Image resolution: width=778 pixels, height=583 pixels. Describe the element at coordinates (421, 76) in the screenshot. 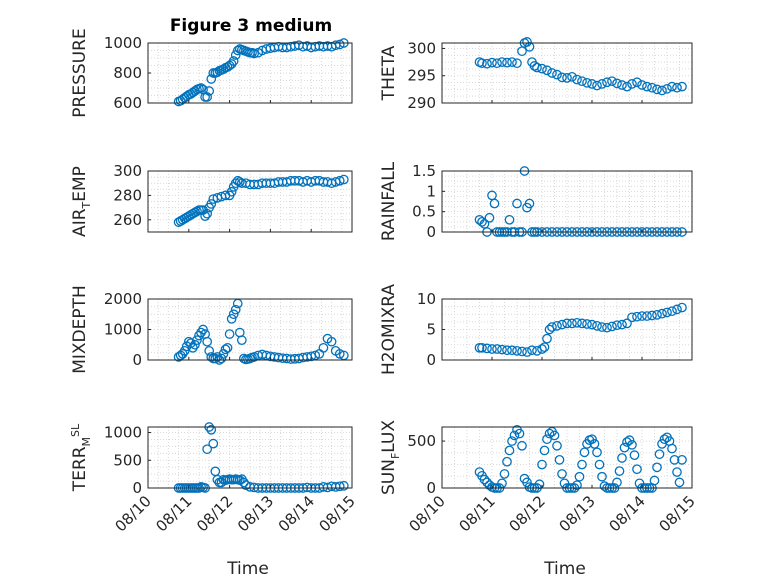

I see `y-tick-label: 295` at that location.